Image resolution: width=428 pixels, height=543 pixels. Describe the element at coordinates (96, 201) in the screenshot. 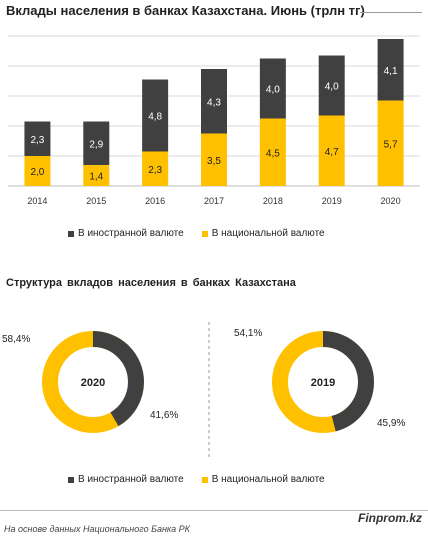

I see `x-tick-label-2015: 2015` at that location.